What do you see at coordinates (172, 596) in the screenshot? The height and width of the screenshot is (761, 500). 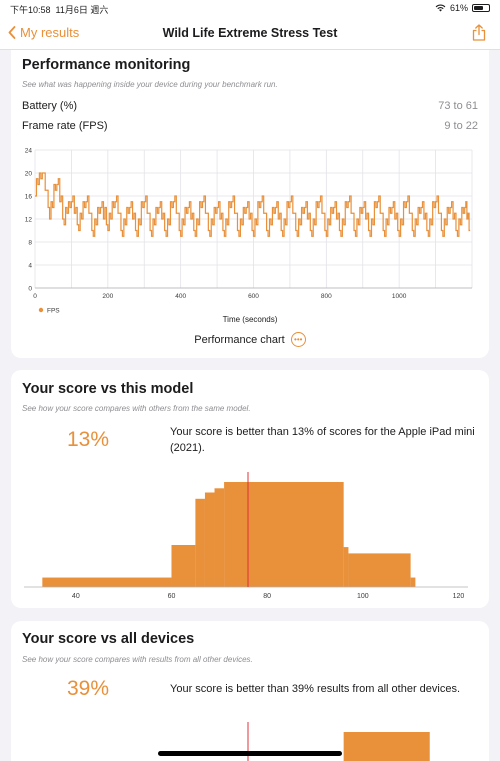 I see `x-tick-label: 60` at bounding box center [172, 596].